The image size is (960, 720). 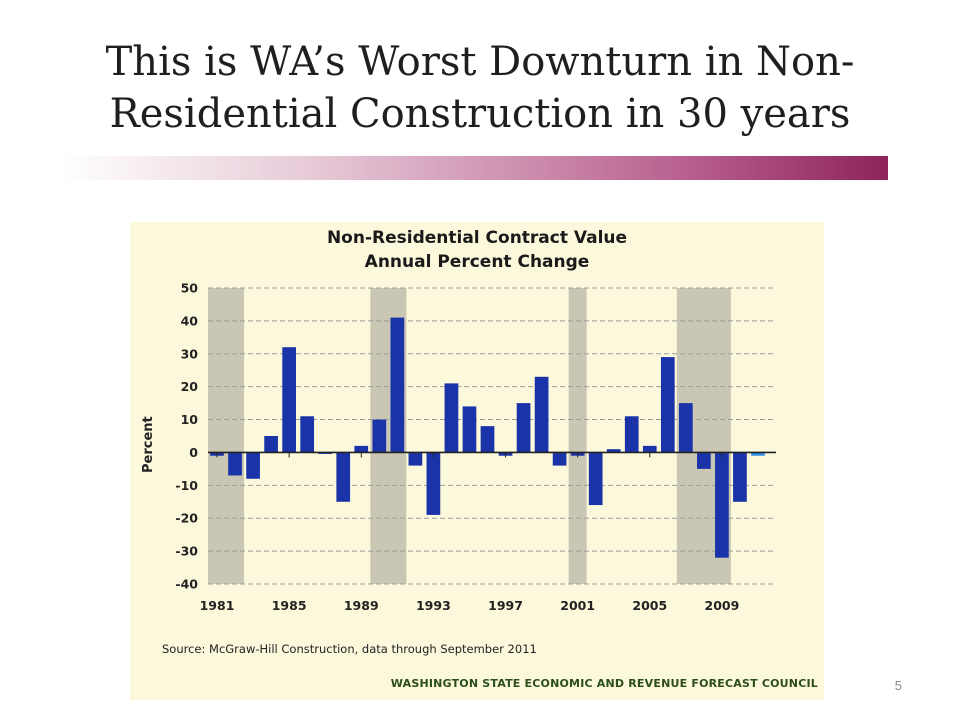 I want to click on bar-1986, so click(x=307, y=434).